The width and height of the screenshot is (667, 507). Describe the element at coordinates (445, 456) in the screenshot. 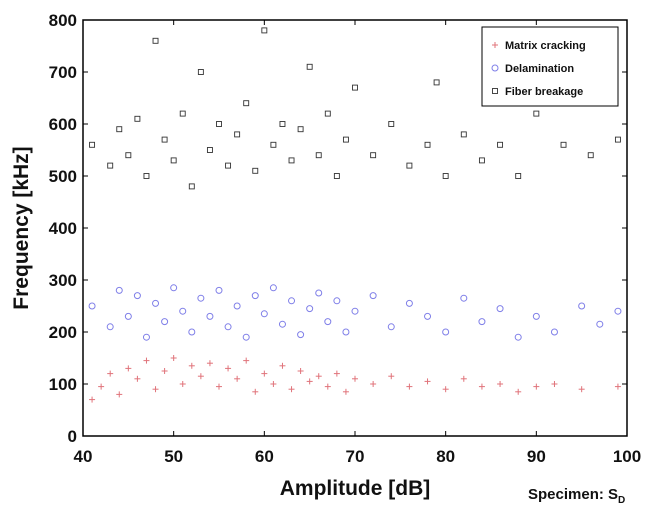

I see `x-tick-label: 80` at that location.